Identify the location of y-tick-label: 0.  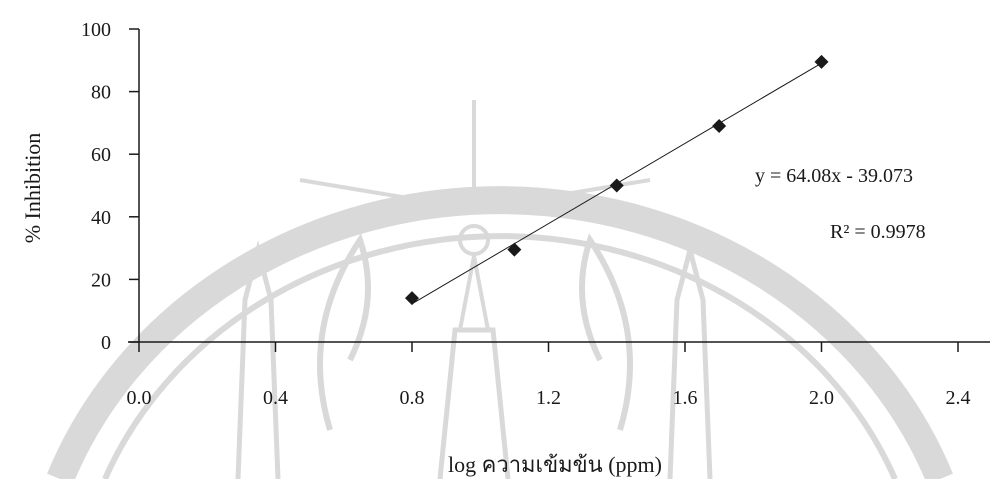
(106, 343).